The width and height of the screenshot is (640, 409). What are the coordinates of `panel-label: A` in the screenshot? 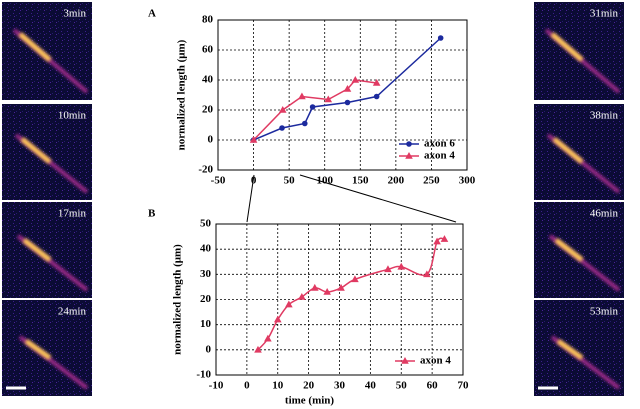 It's located at (152, 14).